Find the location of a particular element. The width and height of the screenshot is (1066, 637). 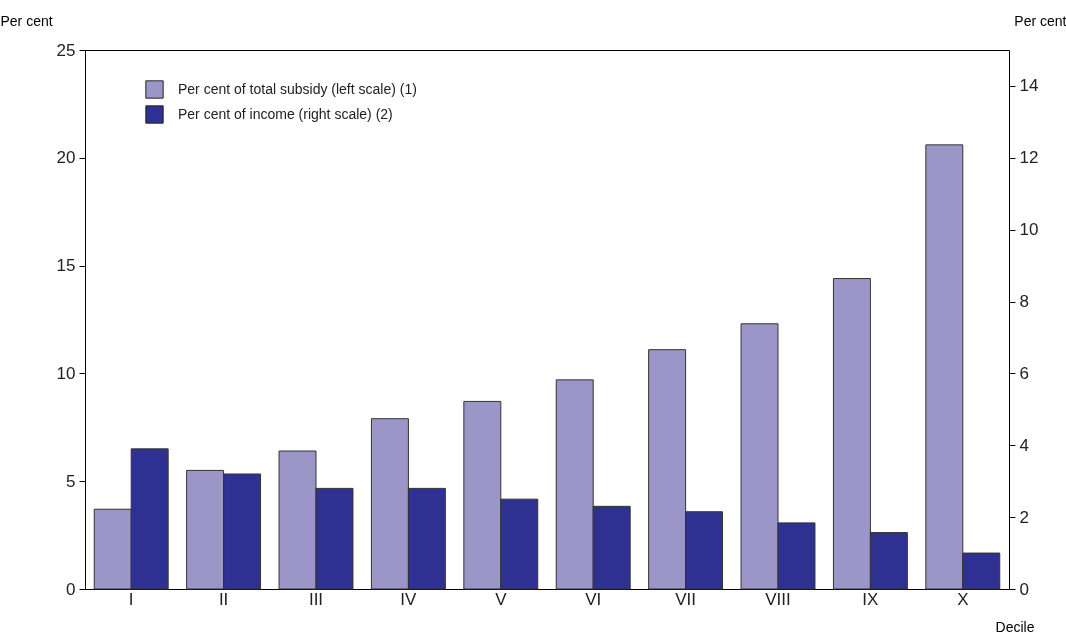

x-tick-label: III is located at coordinates (316, 599).